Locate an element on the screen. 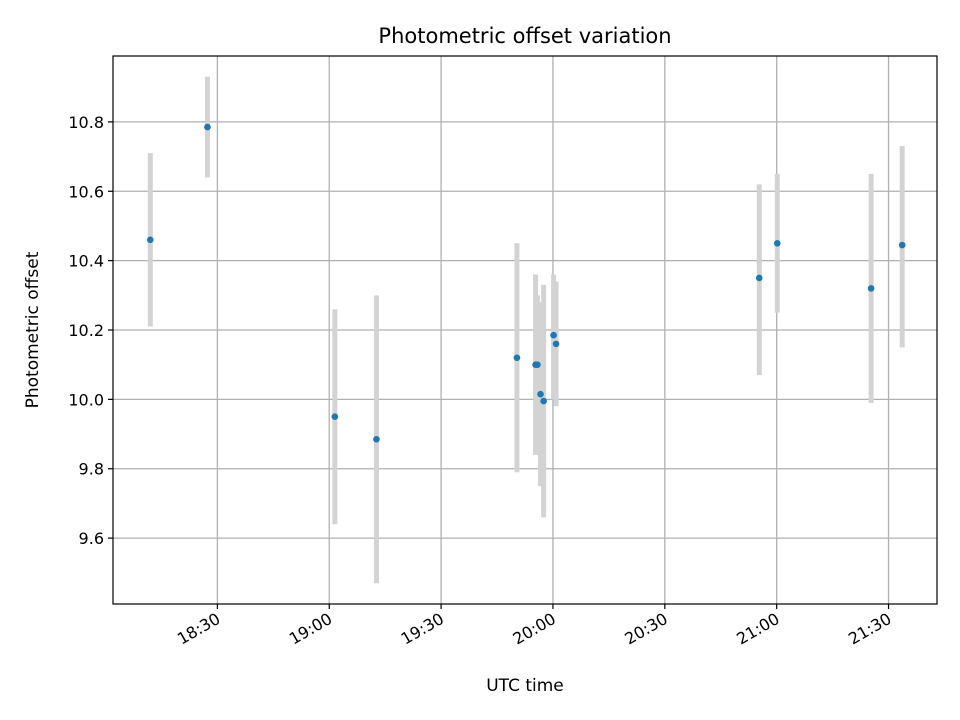 The height and width of the screenshot is (720, 960). x-tick-label: 21:00 is located at coordinates (757, 629).